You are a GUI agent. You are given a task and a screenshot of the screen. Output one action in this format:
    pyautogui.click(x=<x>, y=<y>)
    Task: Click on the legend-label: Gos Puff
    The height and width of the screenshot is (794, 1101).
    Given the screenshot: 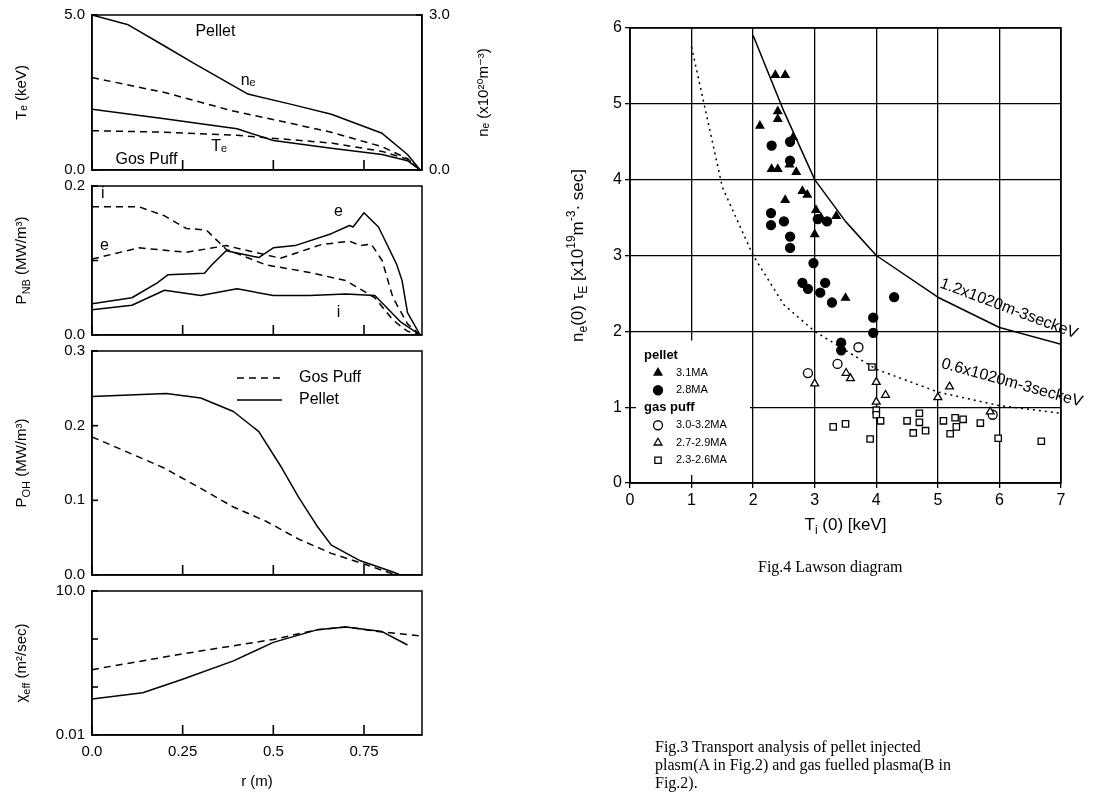 What is the action you would take?
    pyautogui.click(x=330, y=377)
    